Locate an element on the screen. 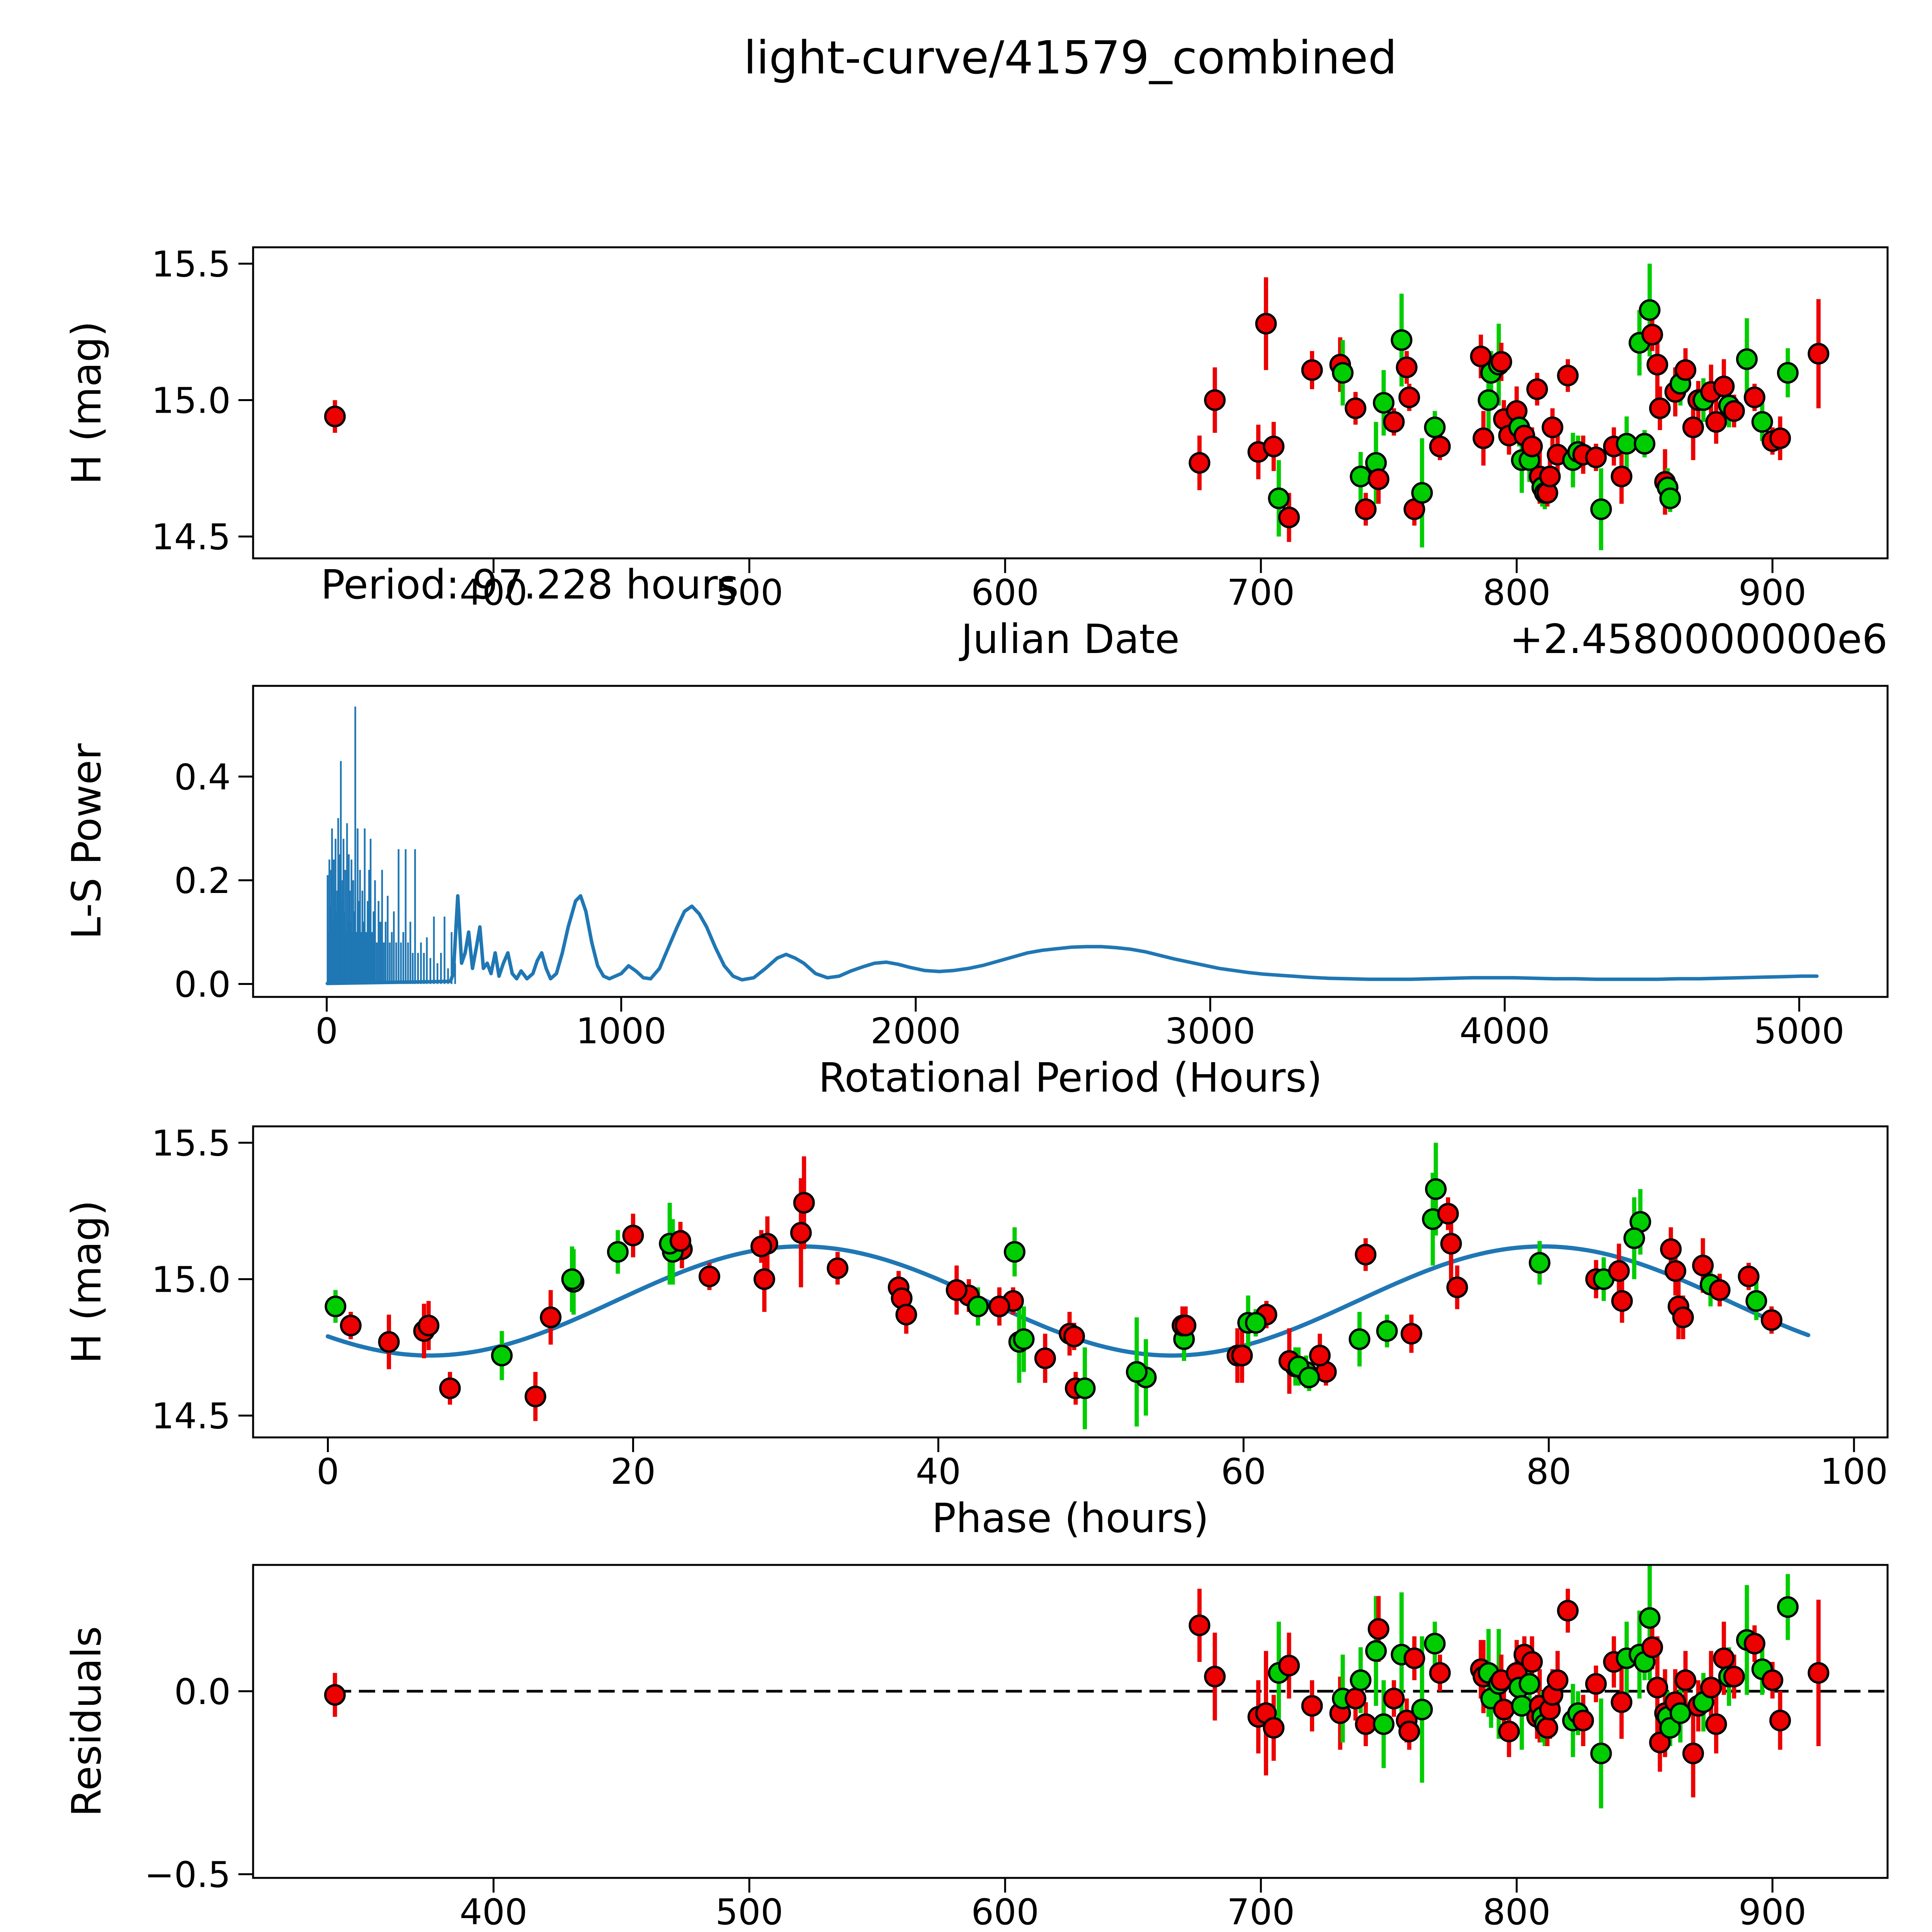 Image resolution: width=1932 pixels, height=1932 pixels. jd-xtick-label: 700 is located at coordinates (1261, 592).